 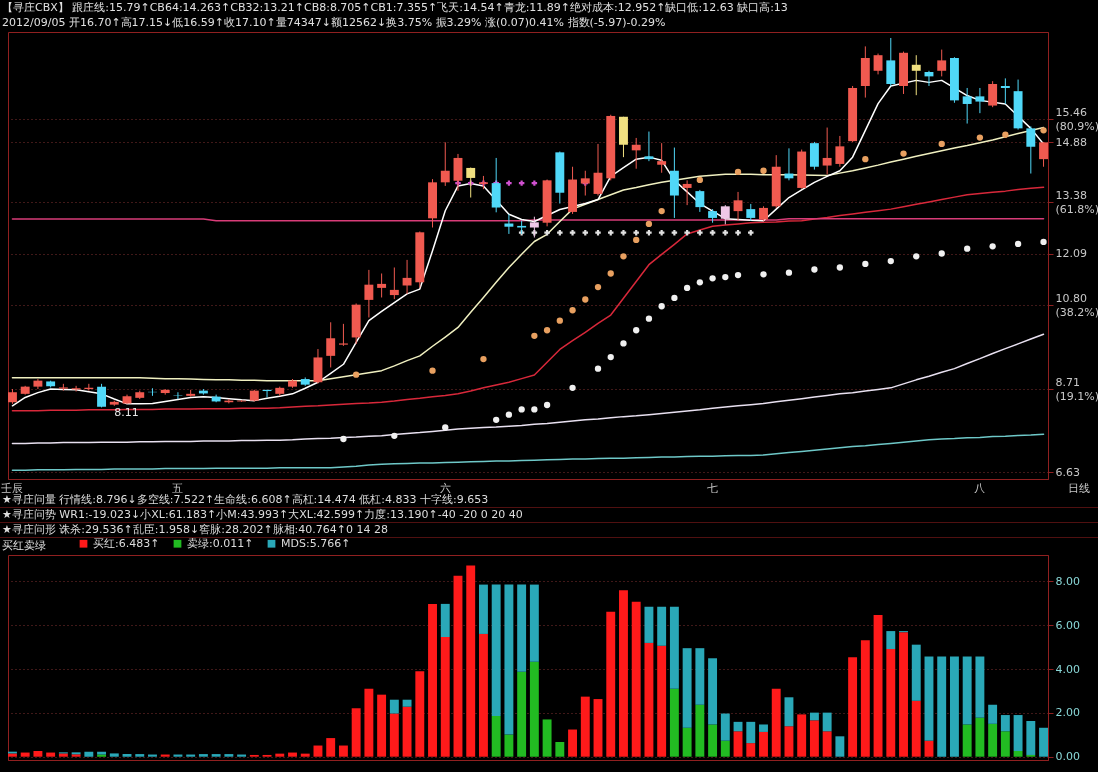 I want to click on x-tick-label: 八, so click(x=980, y=488).